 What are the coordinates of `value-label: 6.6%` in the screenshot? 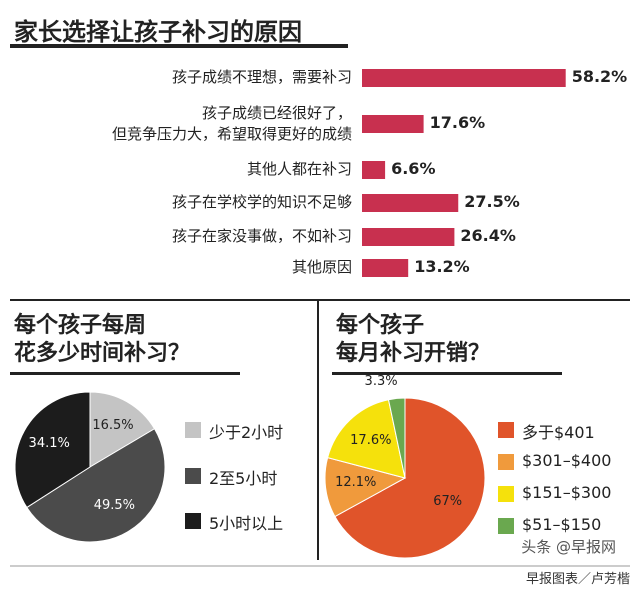 It's located at (413, 168).